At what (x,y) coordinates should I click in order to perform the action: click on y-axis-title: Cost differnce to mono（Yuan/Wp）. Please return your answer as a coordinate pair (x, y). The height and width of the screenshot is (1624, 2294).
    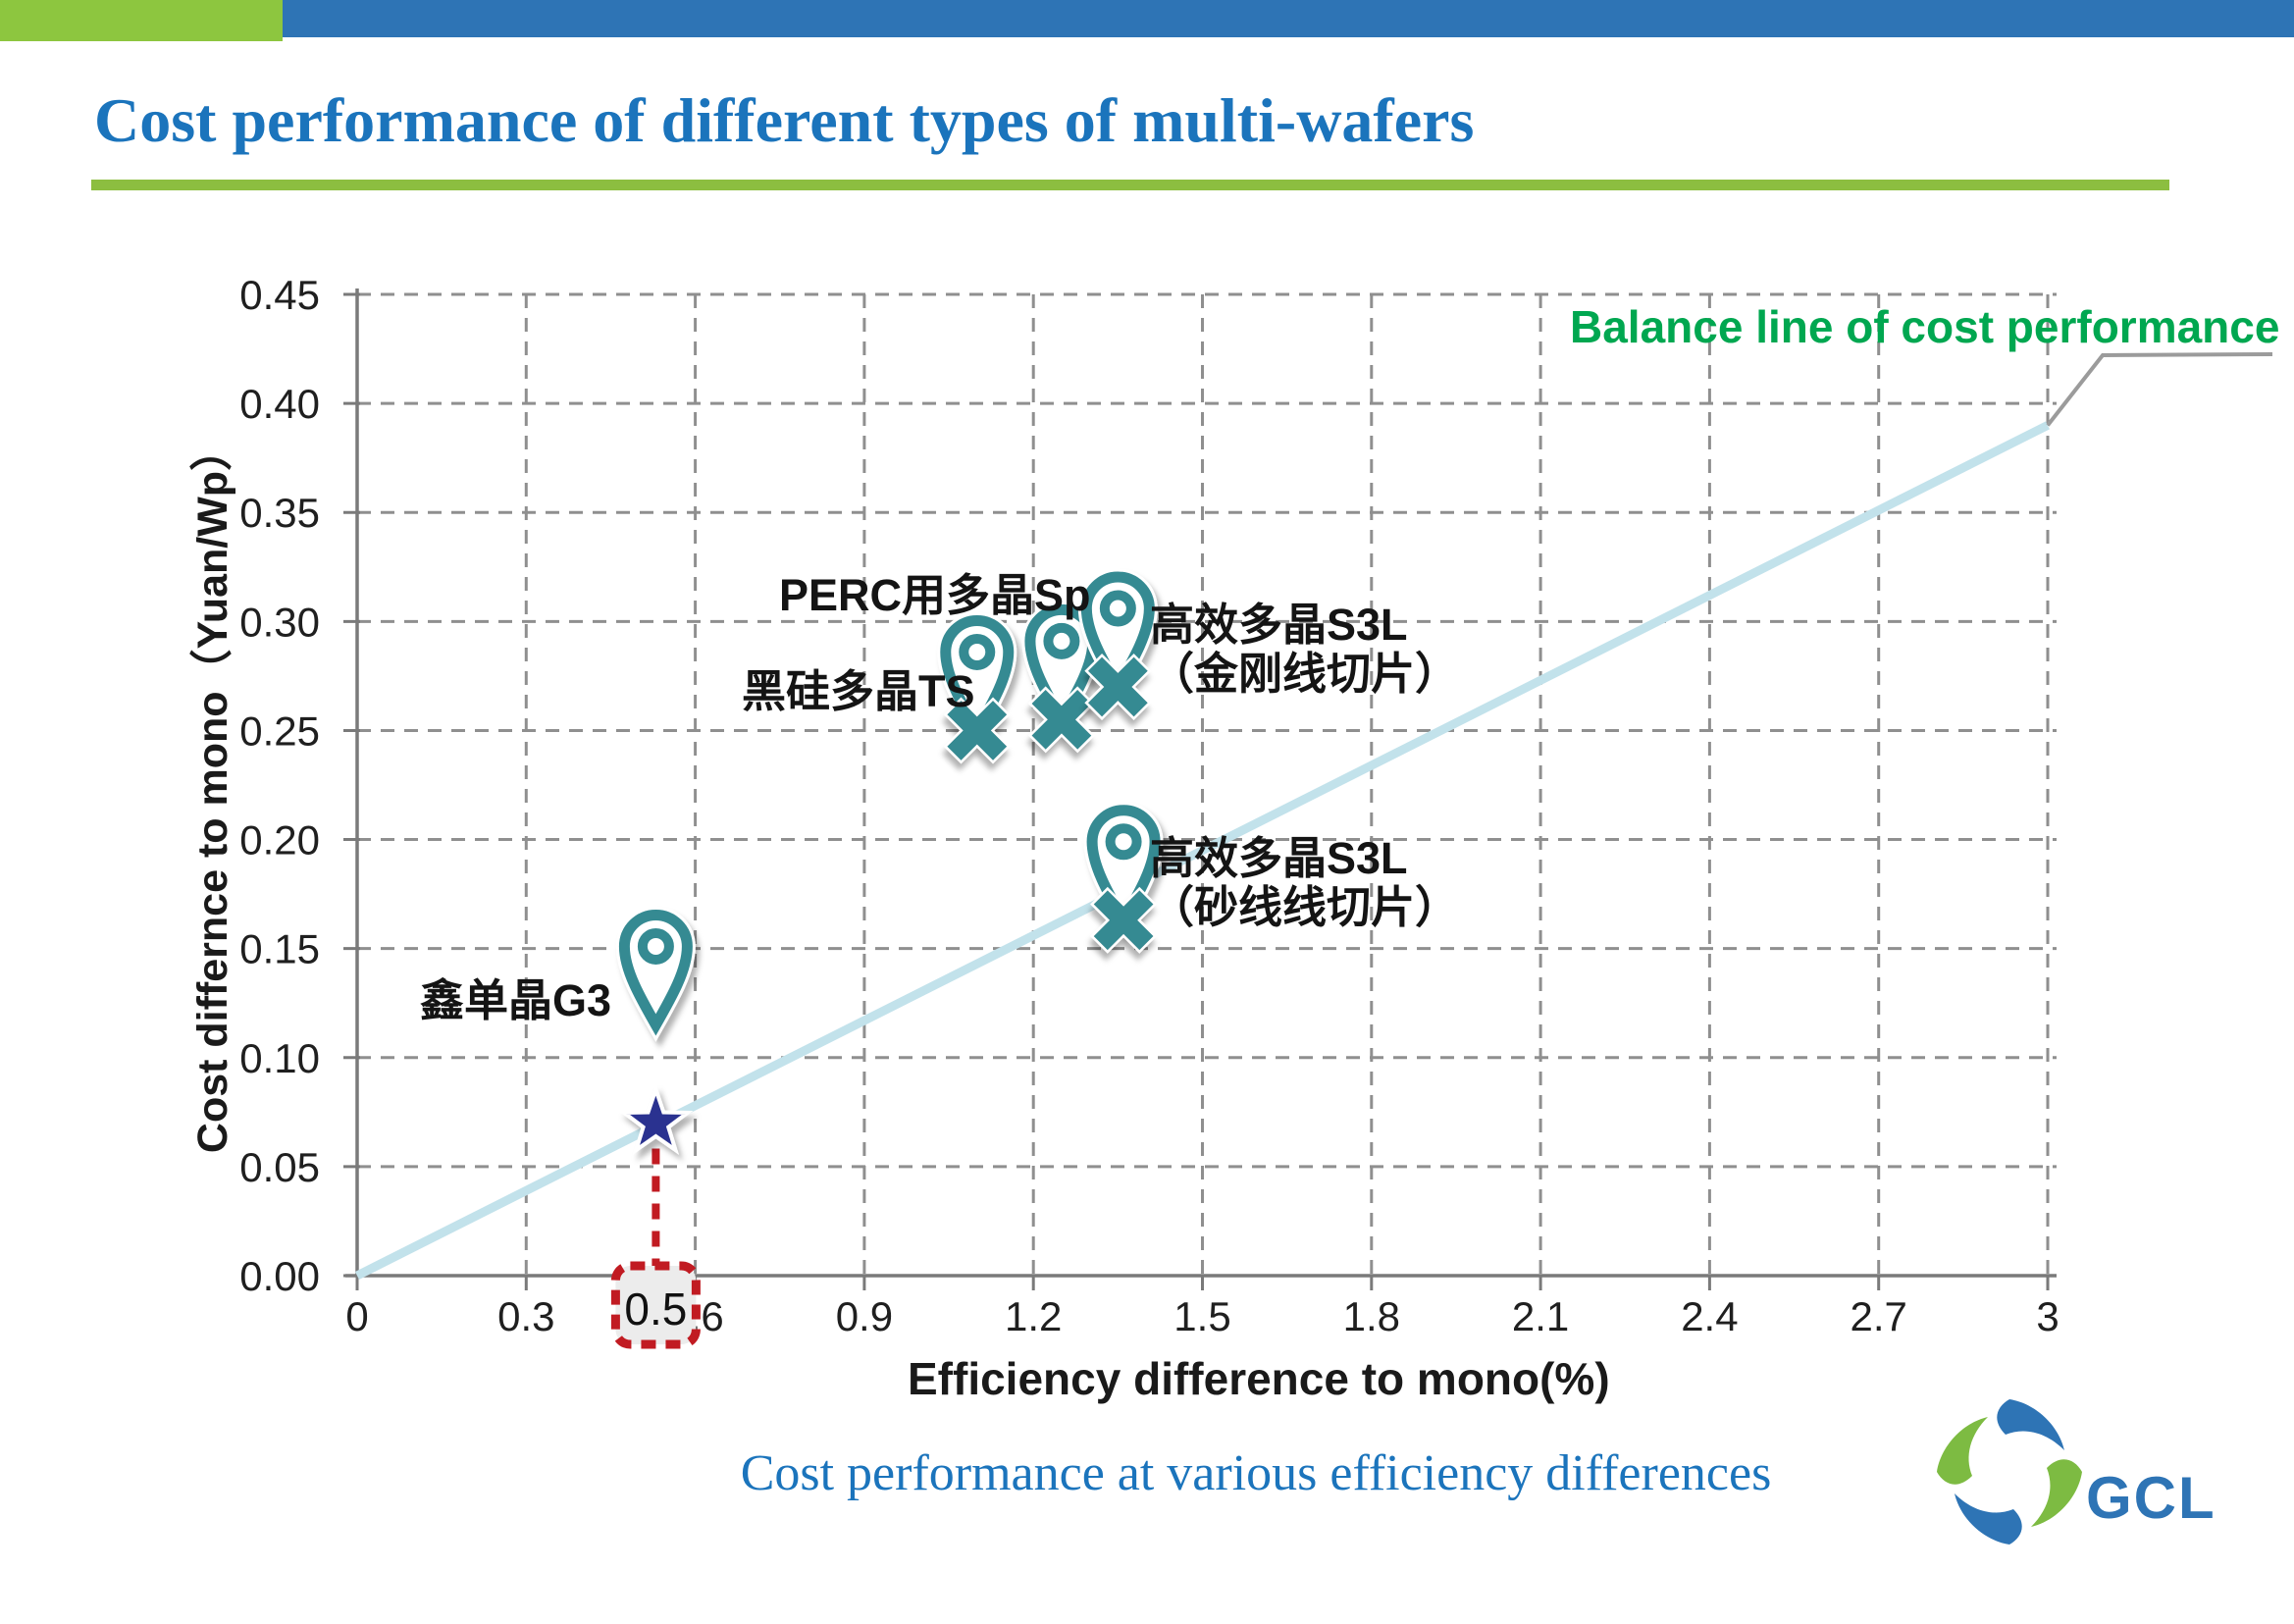
    Looking at the image, I should click on (212, 791).